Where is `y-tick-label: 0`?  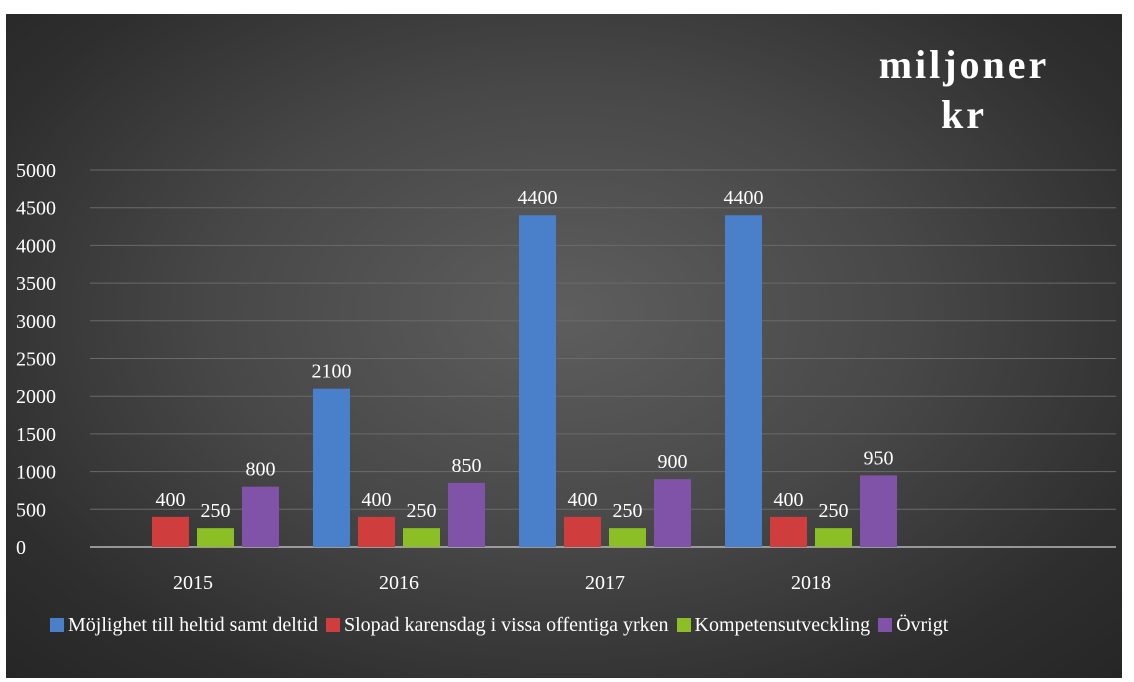
y-tick-label: 0 is located at coordinates (21, 548).